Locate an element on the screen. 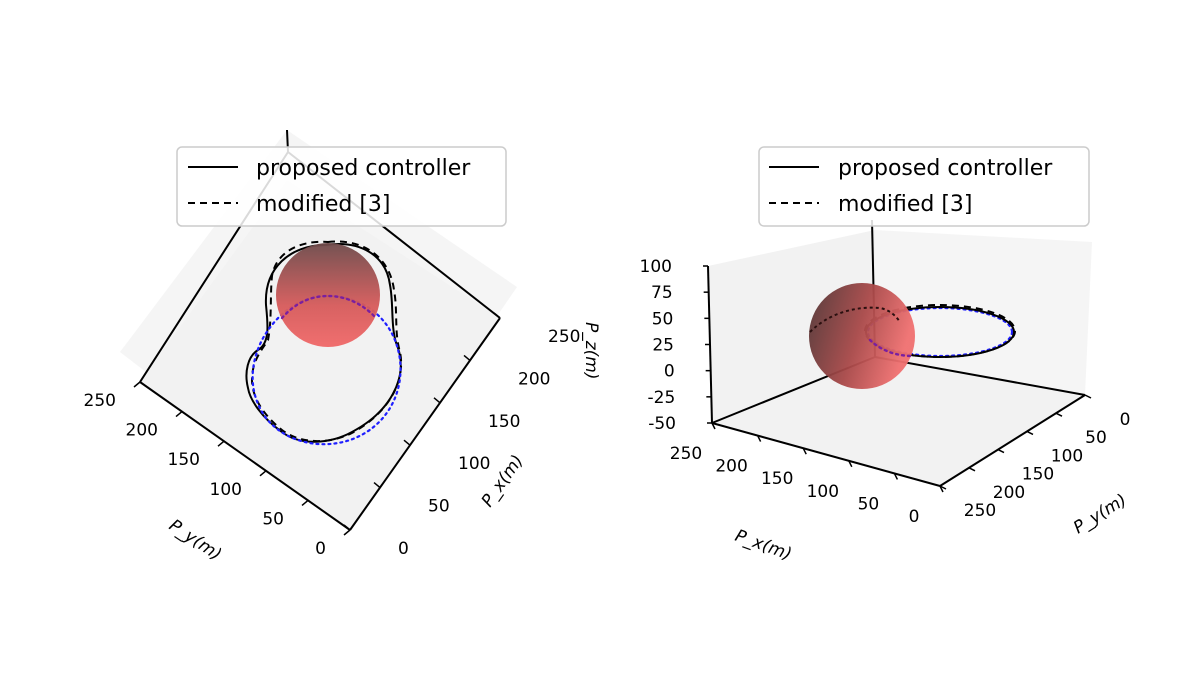 This screenshot has width=1196, height=698. right-obstacle-sphere is located at coordinates (862, 336).